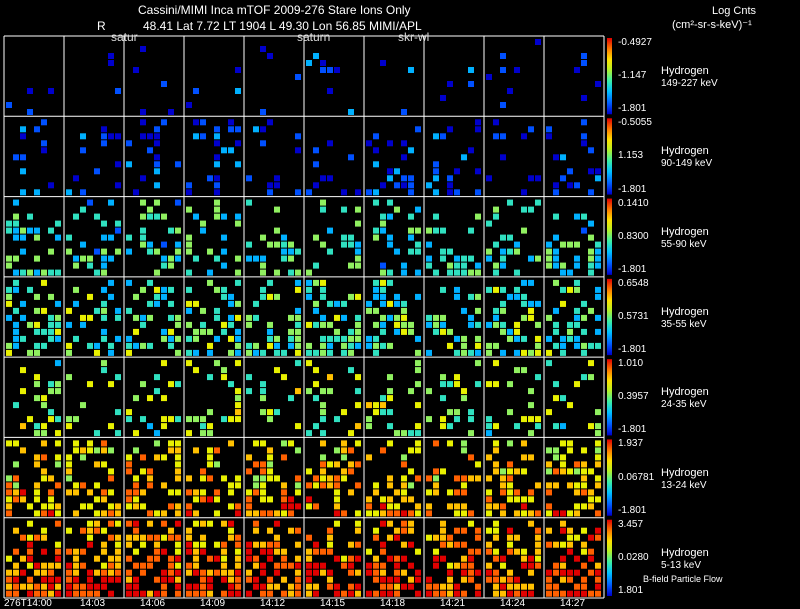 This screenshot has height=609, width=800. What do you see at coordinates (631, 156) in the screenshot?
I see `colorbar-mid-label: 1.153` at bounding box center [631, 156].